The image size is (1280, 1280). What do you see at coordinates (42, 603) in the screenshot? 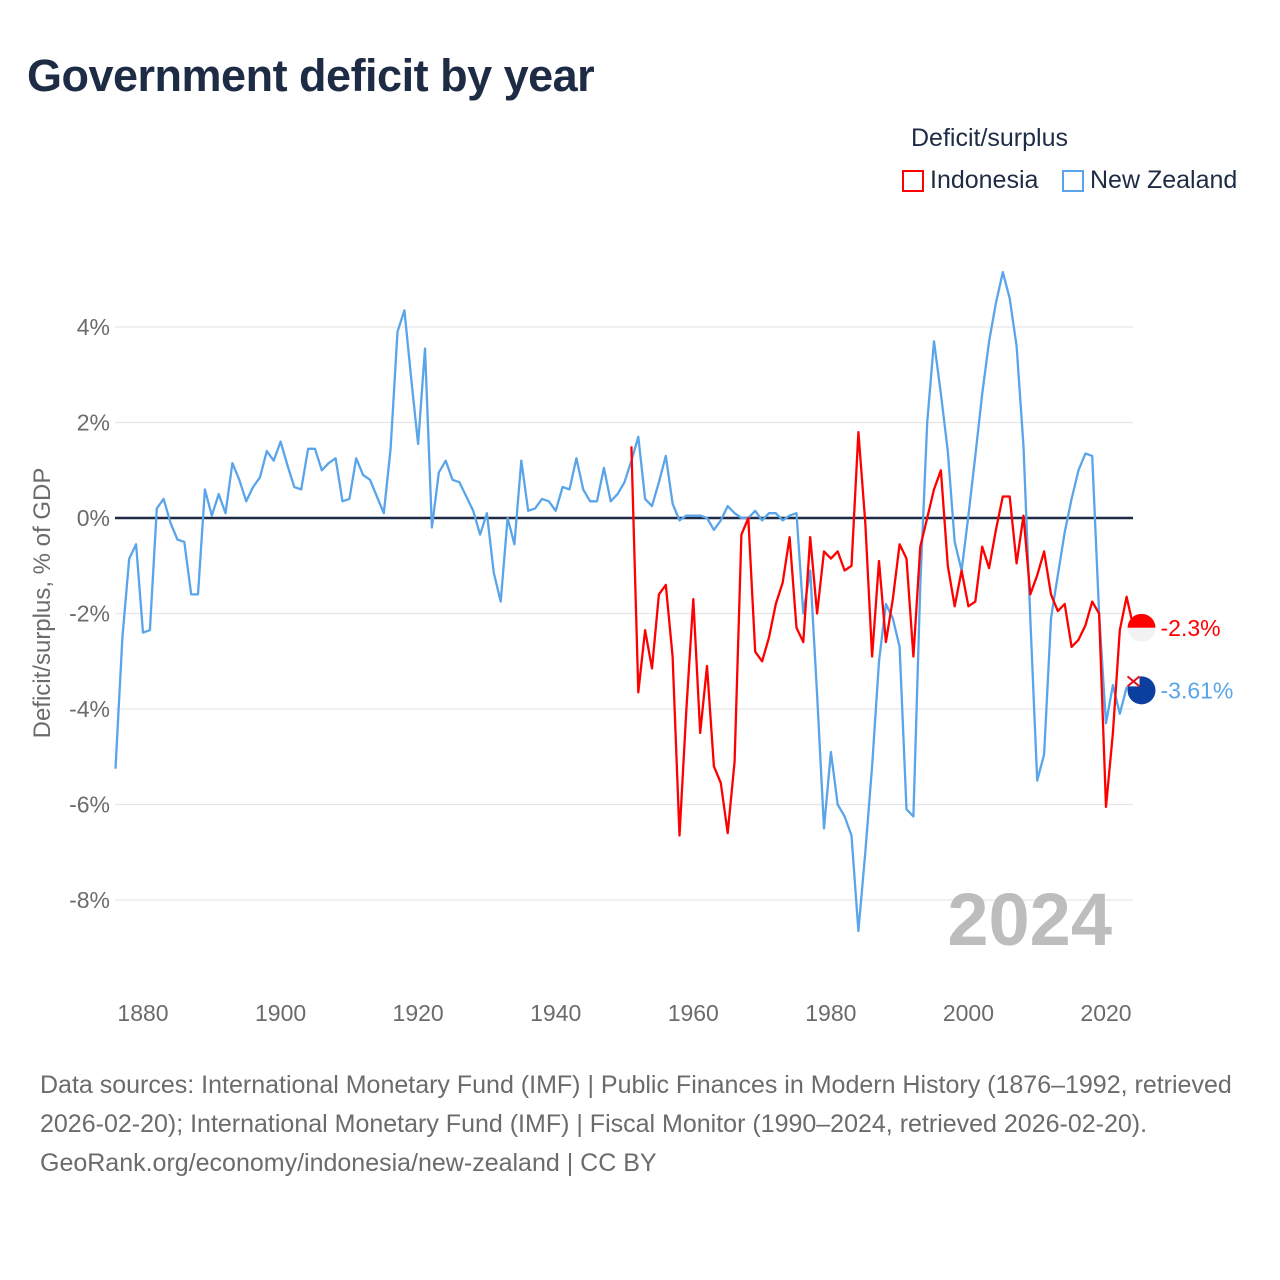
I see `y-axis-label: Deficit/surplus, % of GDP` at bounding box center [42, 603].